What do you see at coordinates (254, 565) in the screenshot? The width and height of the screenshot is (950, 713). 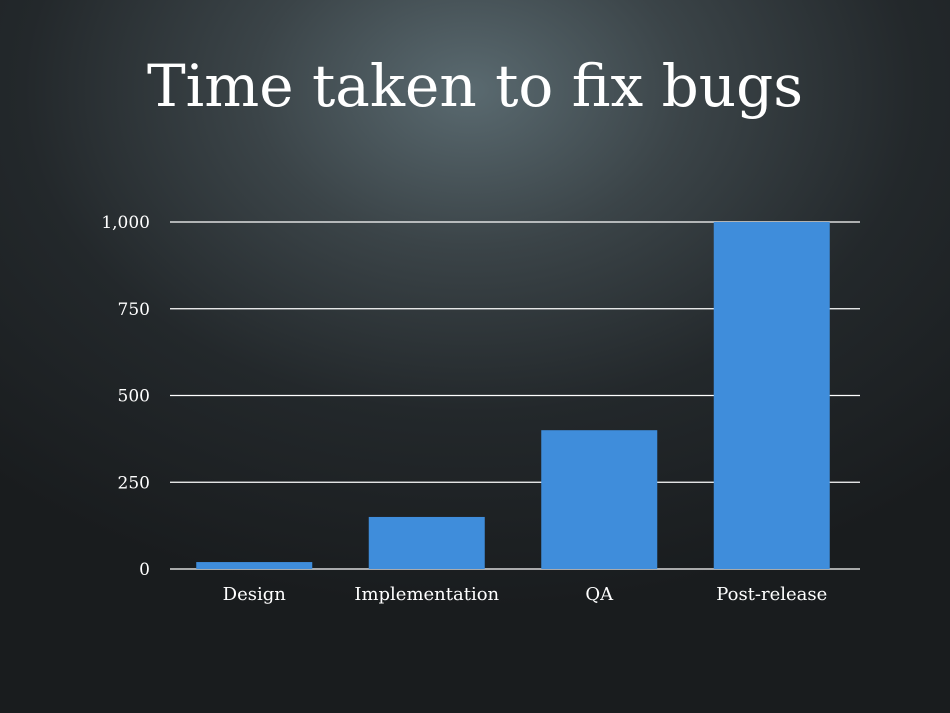 I see `bar-design` at bounding box center [254, 565].